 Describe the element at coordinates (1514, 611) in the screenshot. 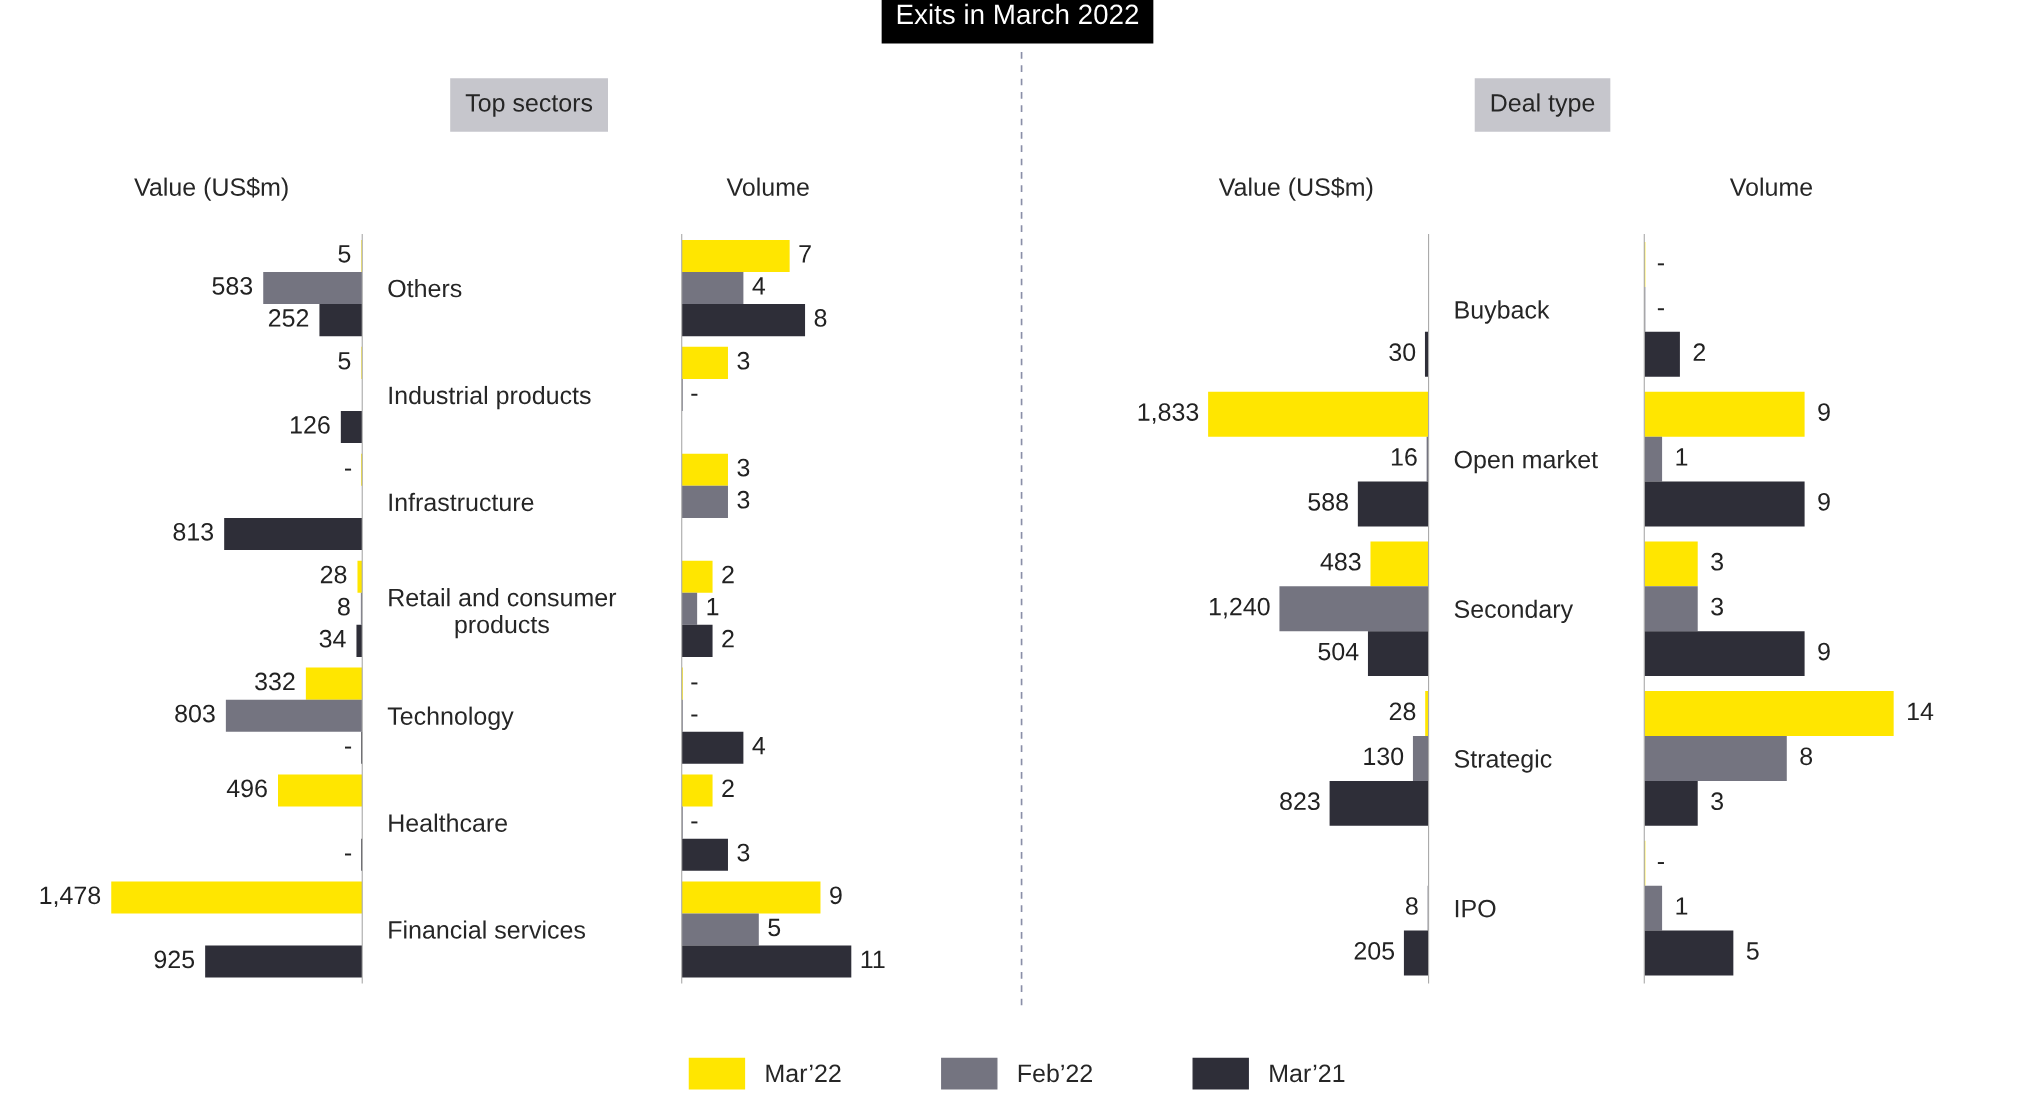

I see `y-tick-label: Secondary` at that location.